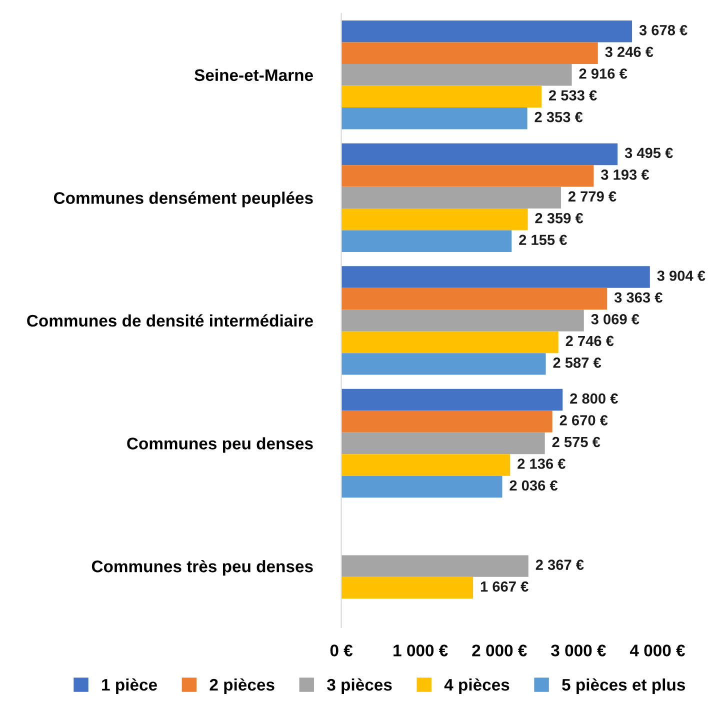  I want to click on x-tick-label: 0 €, so click(341, 650).